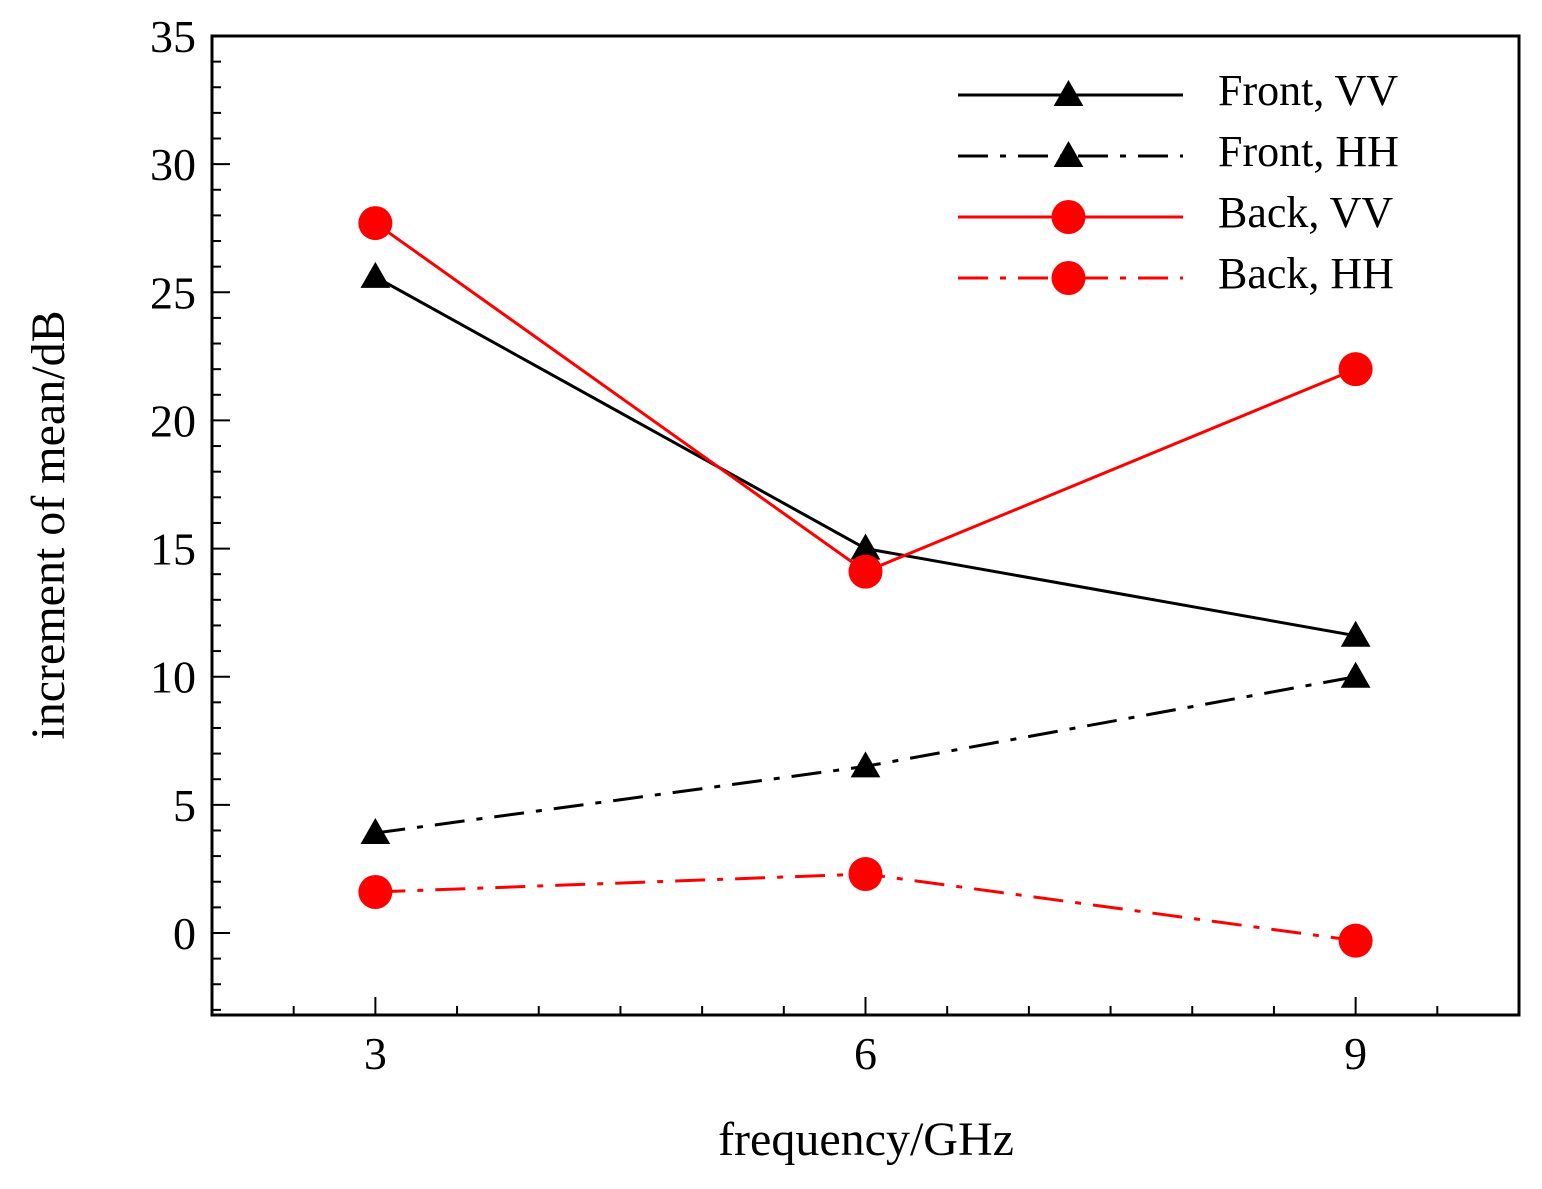 The width and height of the screenshot is (1542, 1189). I want to click on y-tick-label: 5, so click(184, 805).